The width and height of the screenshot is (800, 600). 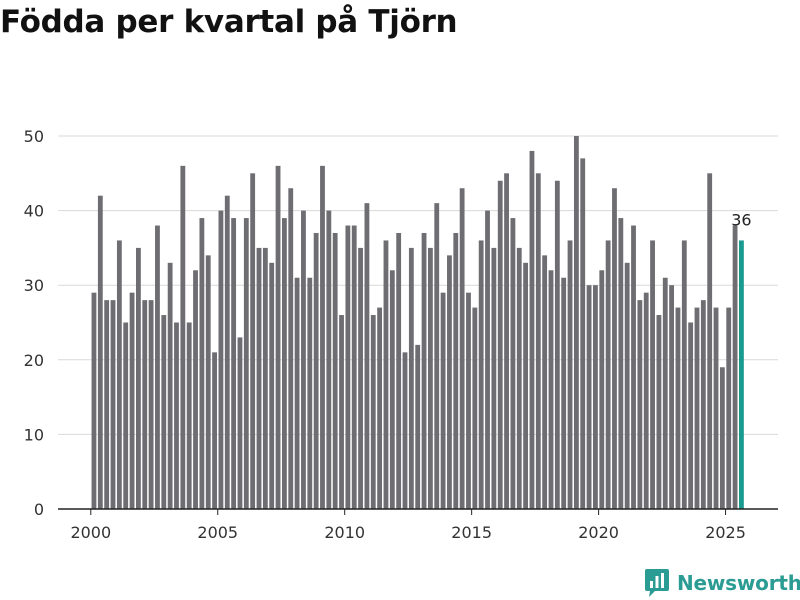 I want to click on newsworthy-chart-bubble-icon, so click(x=657, y=583).